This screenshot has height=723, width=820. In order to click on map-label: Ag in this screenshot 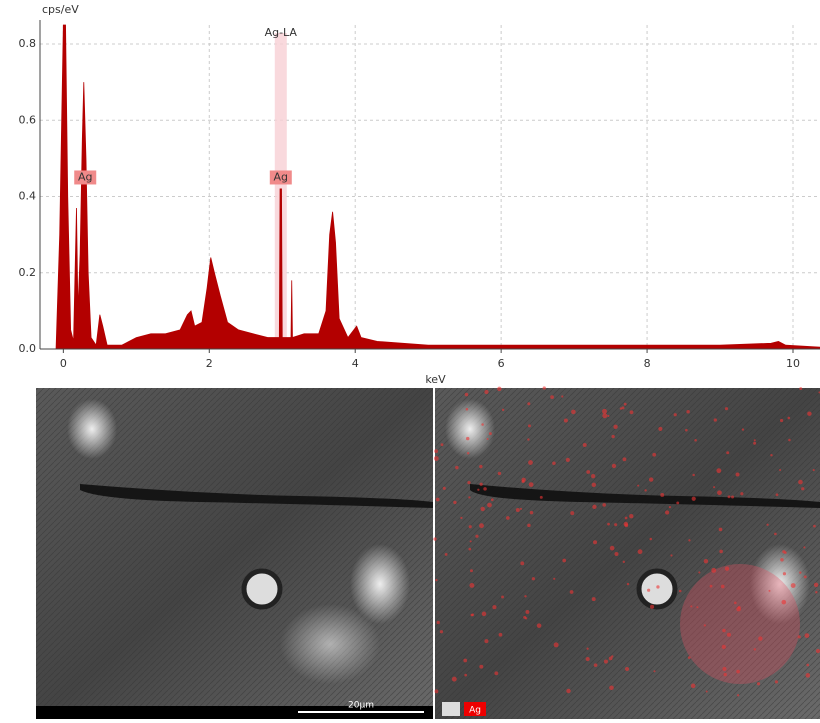, I will do `click(475, 711)`.